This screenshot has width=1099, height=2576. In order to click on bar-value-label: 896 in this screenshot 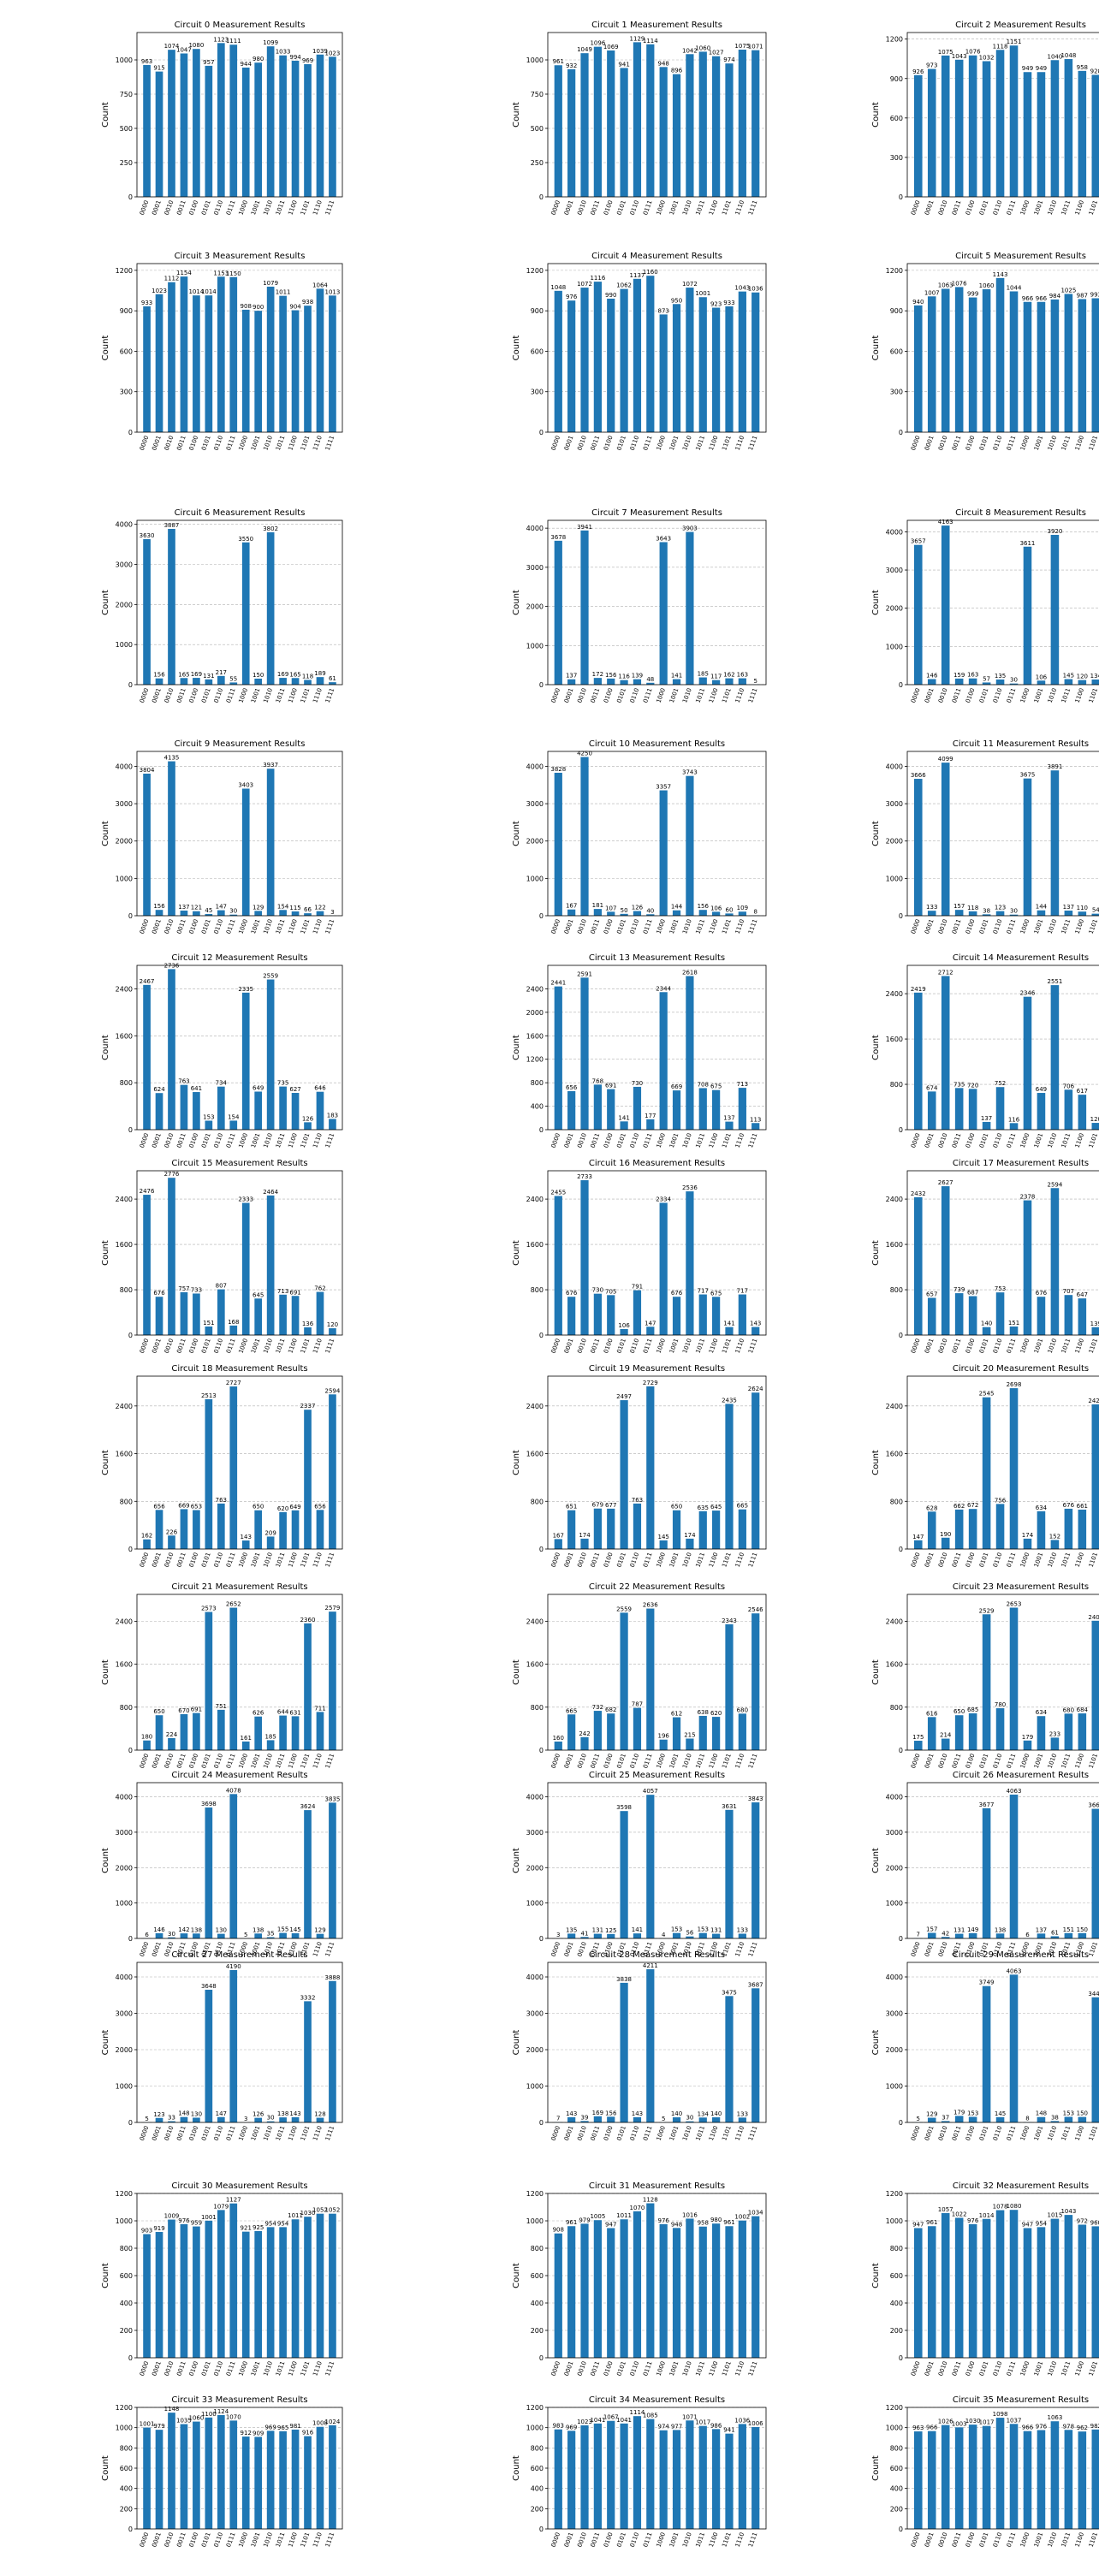, I will do `click(677, 71)`.